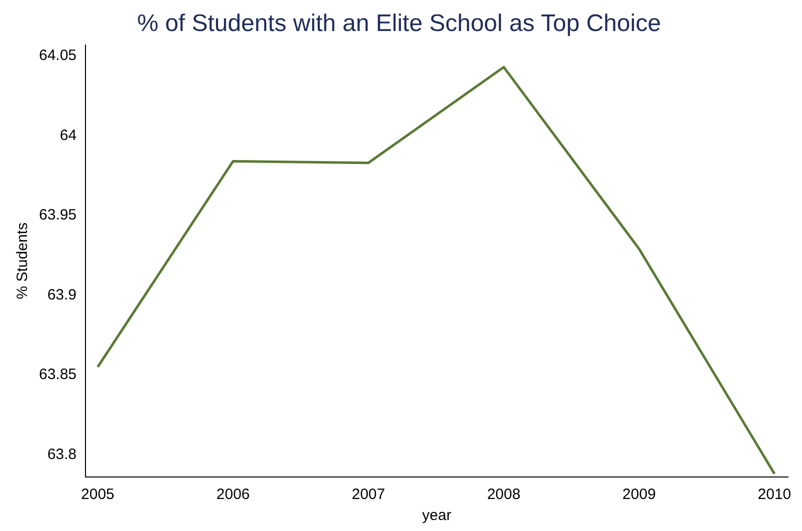 Image resolution: width=802 pixels, height=531 pixels. What do you see at coordinates (57, 215) in the screenshot?
I see `y-tick-label: 63.95` at bounding box center [57, 215].